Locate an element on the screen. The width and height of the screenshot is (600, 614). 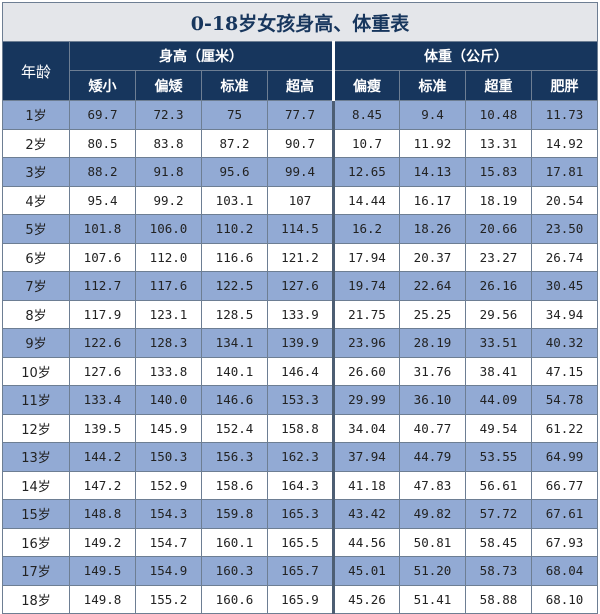
weight-cell: 17.81 is located at coordinates (564, 172).